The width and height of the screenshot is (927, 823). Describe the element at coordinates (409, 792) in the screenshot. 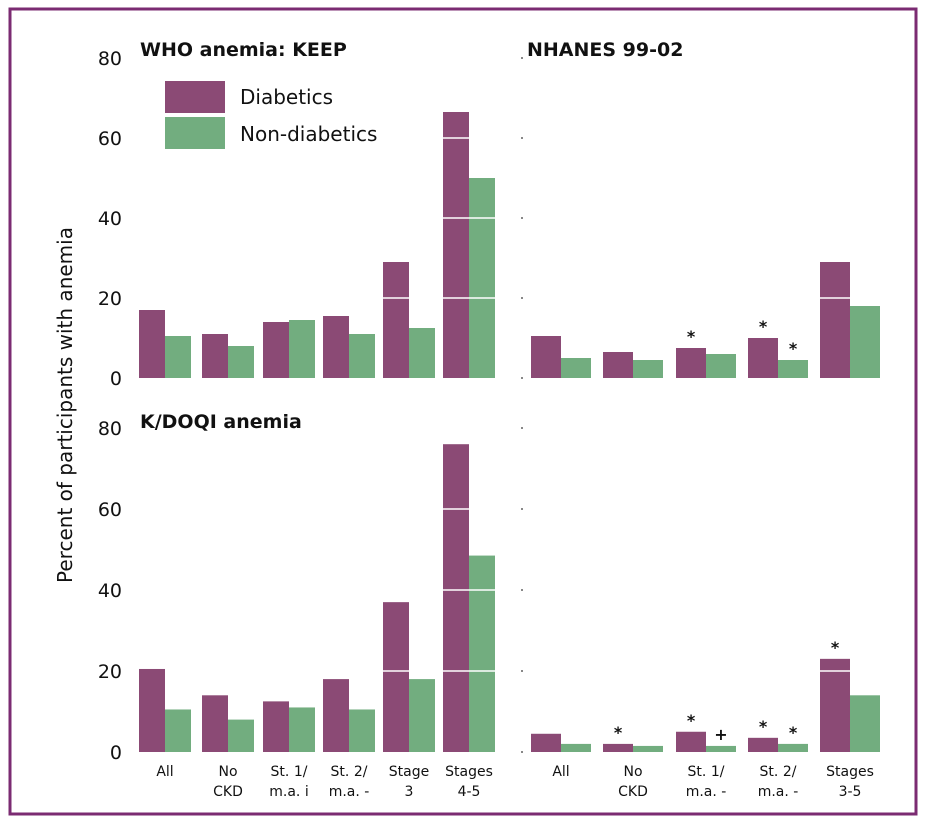

I see `category-label: 3` at that location.